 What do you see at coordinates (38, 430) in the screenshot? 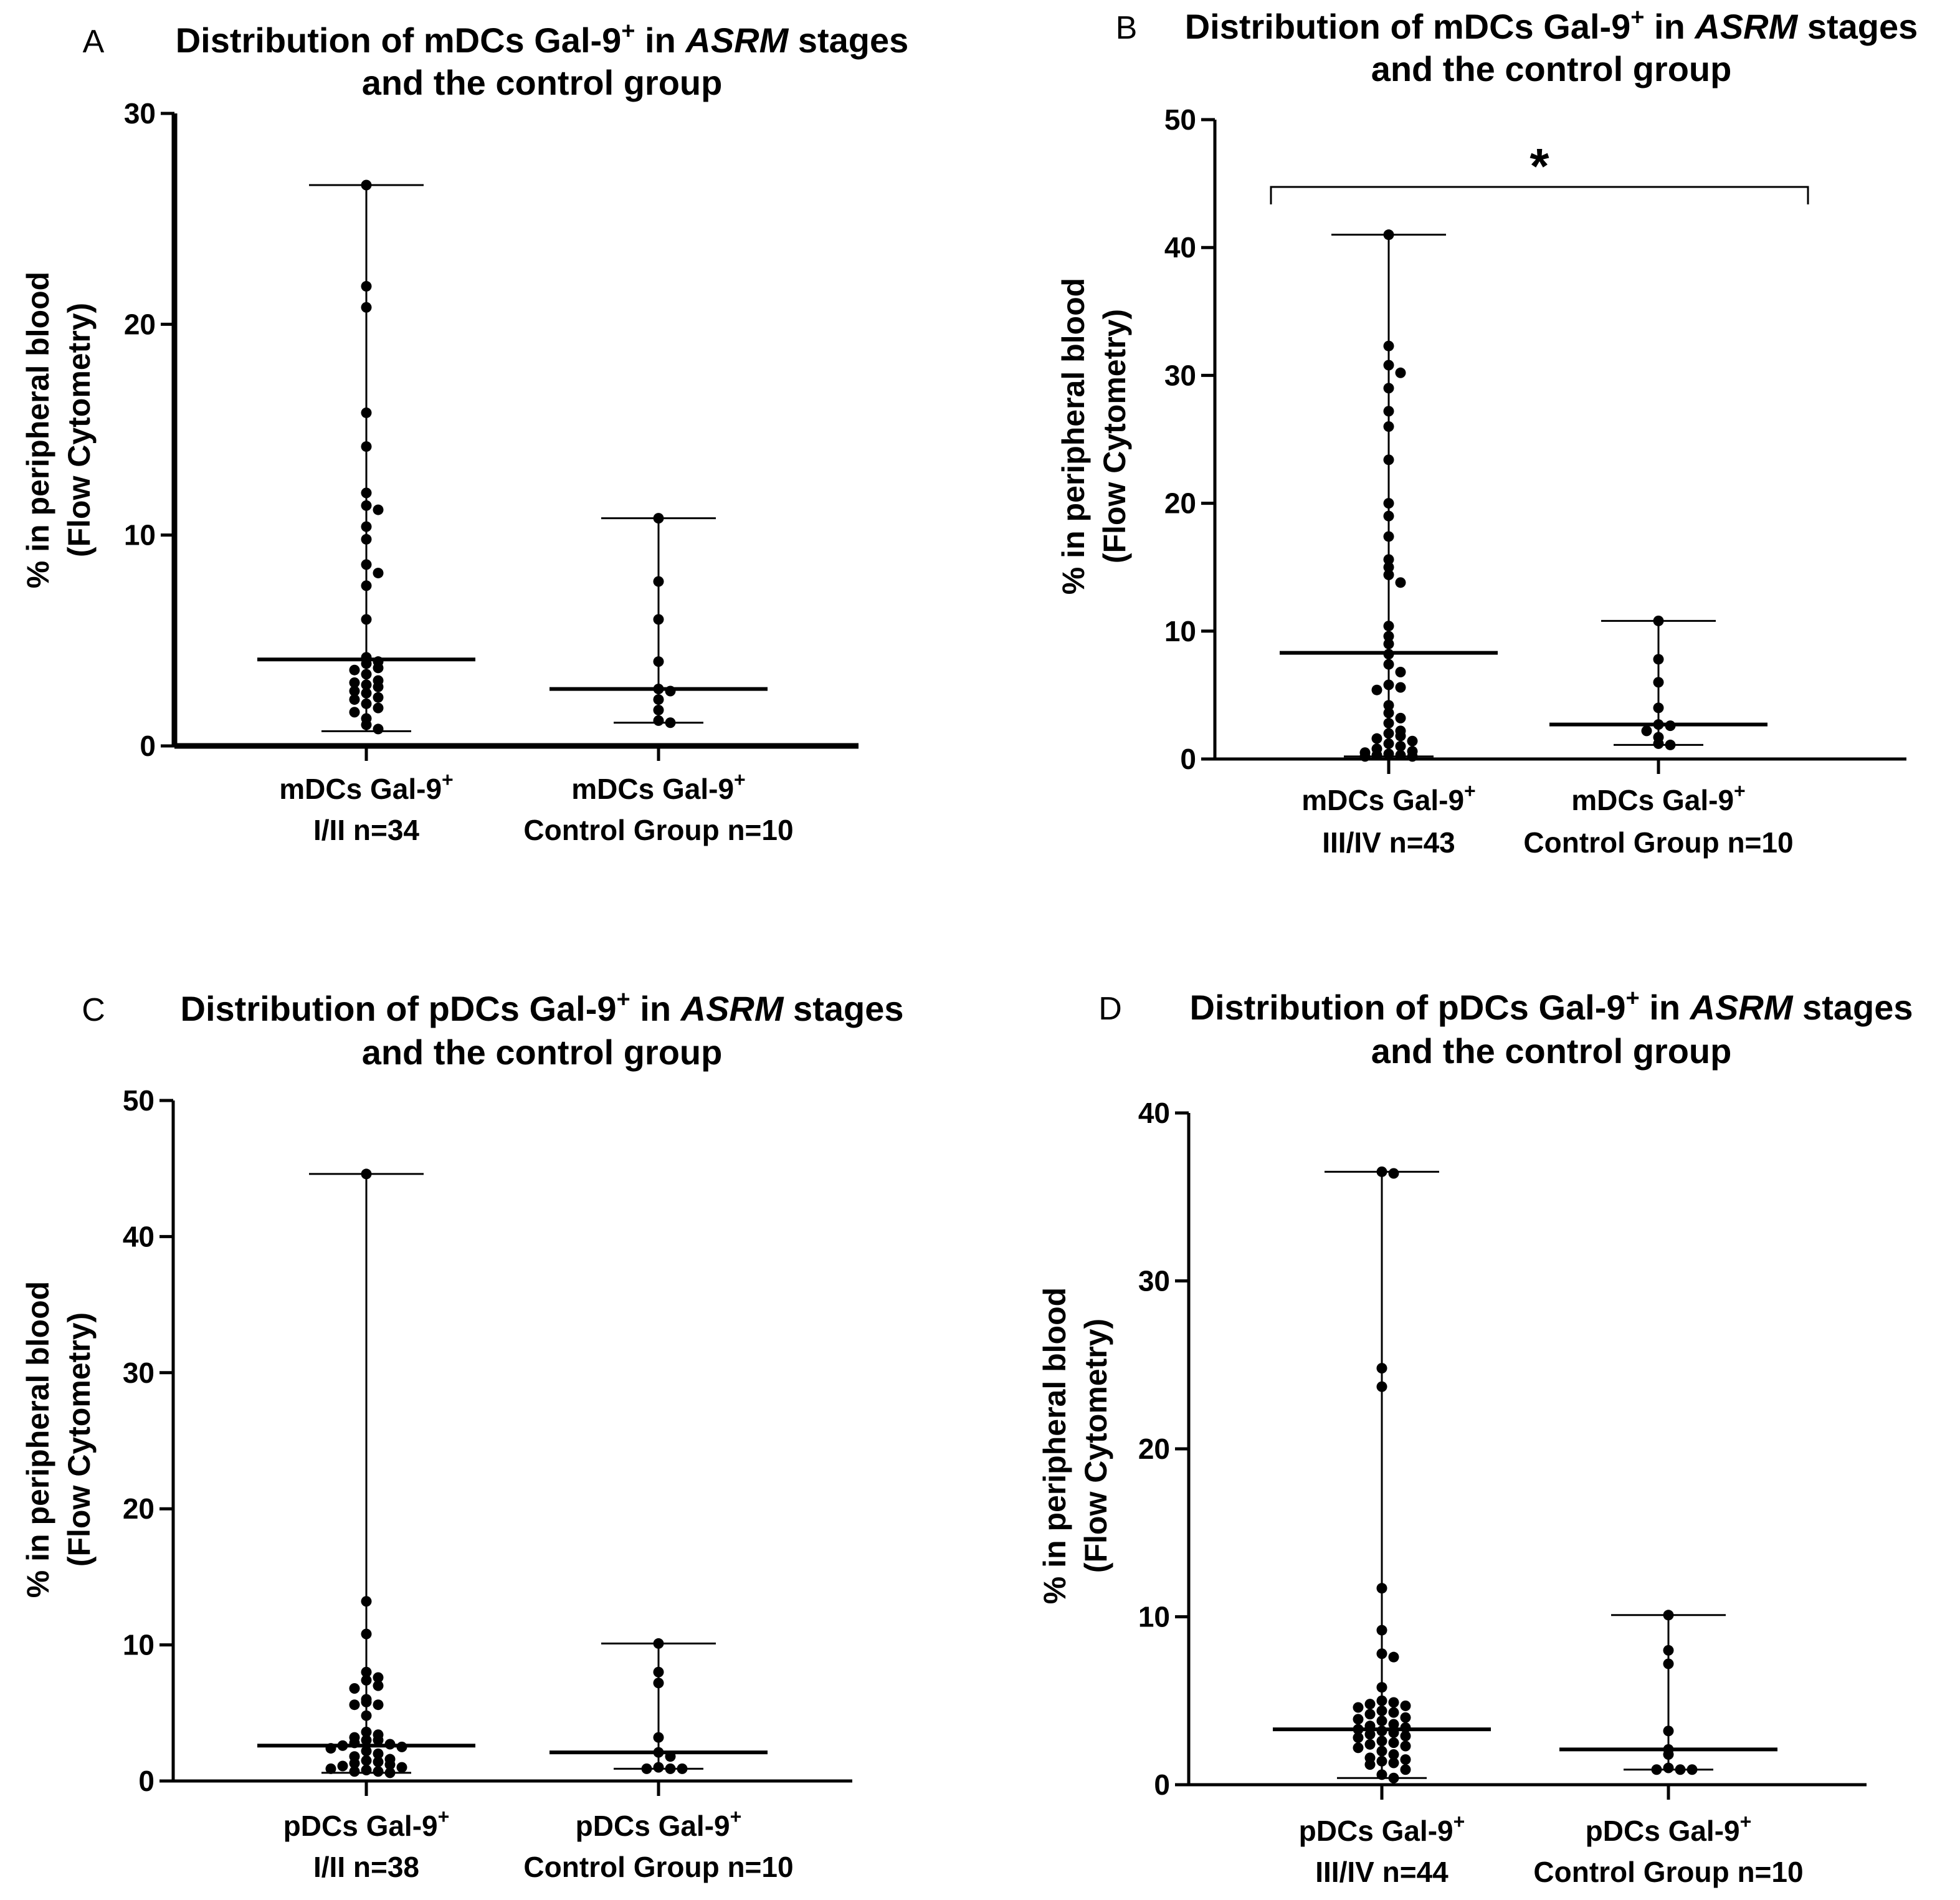
I see `y-axis-label: % in peripheral blood` at bounding box center [38, 430].